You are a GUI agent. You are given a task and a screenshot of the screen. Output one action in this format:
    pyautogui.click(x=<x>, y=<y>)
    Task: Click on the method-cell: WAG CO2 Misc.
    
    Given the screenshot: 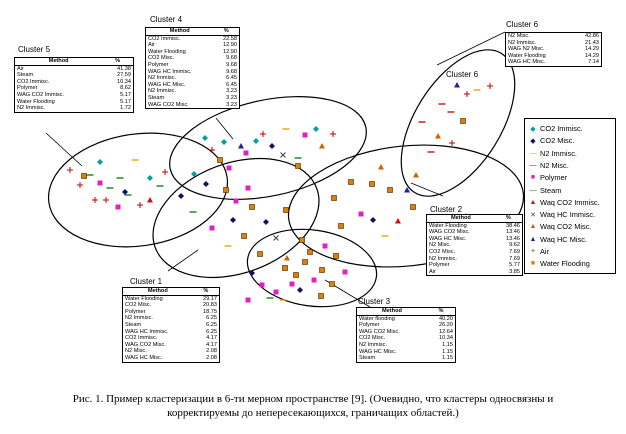 What is the action you would take?
    pyautogui.click(x=145, y=344)
    